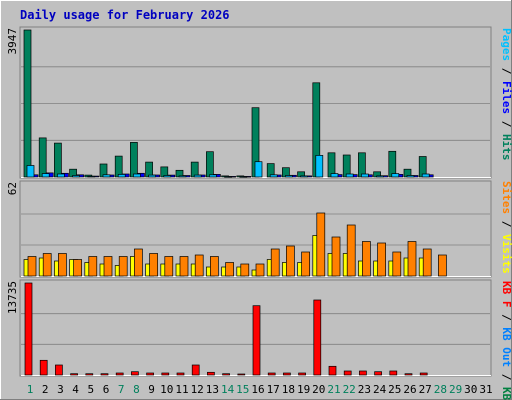 The height and width of the screenshot is (400, 512). I want to click on legend-bottom: KB F / KB Out / KB In, so click(506, 340).